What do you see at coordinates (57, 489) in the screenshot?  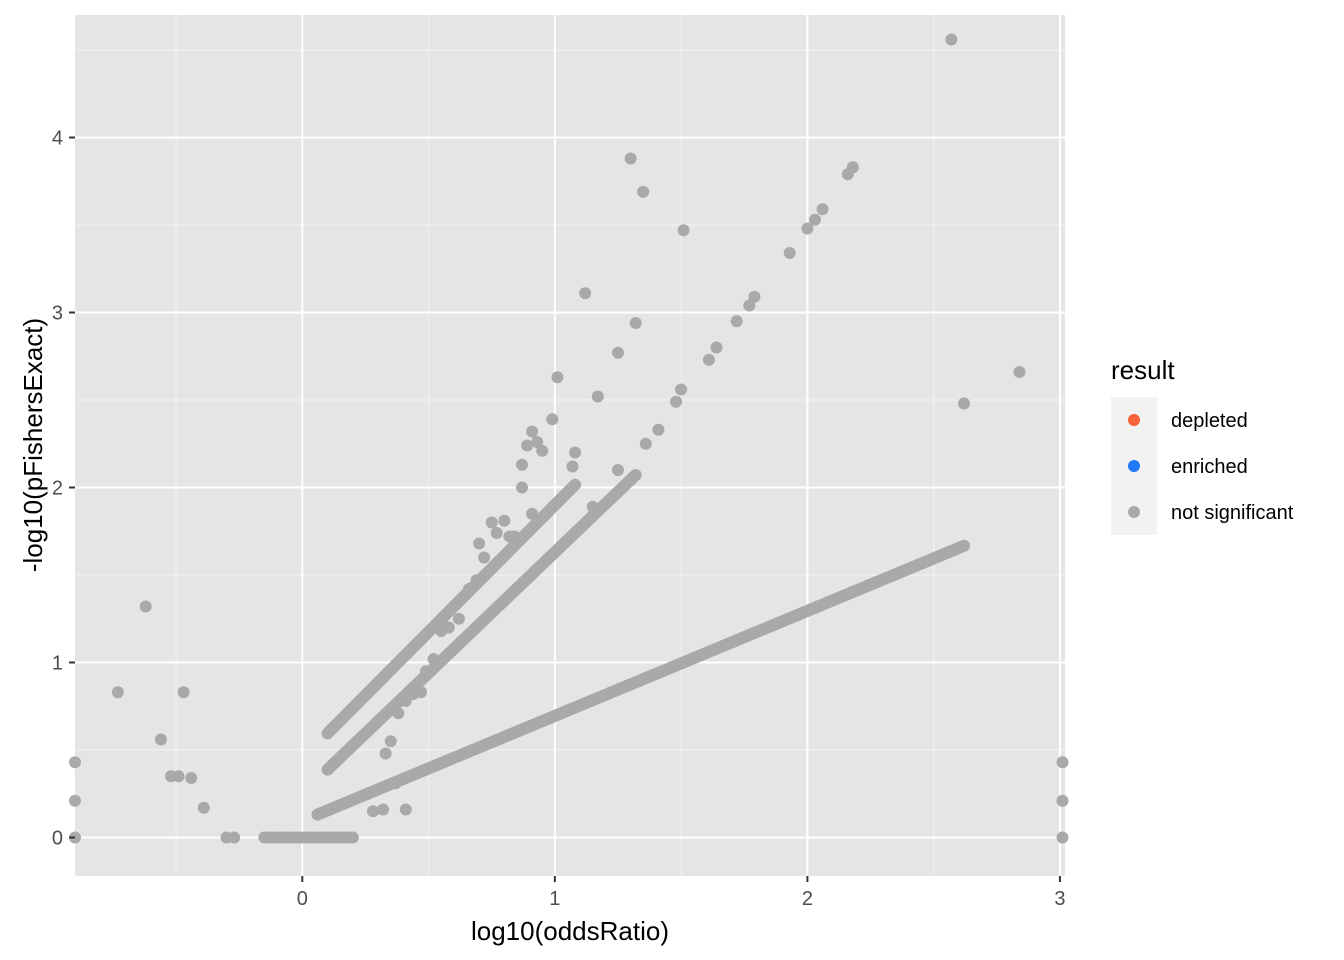 I see `y-tick-label: 2` at bounding box center [57, 489].